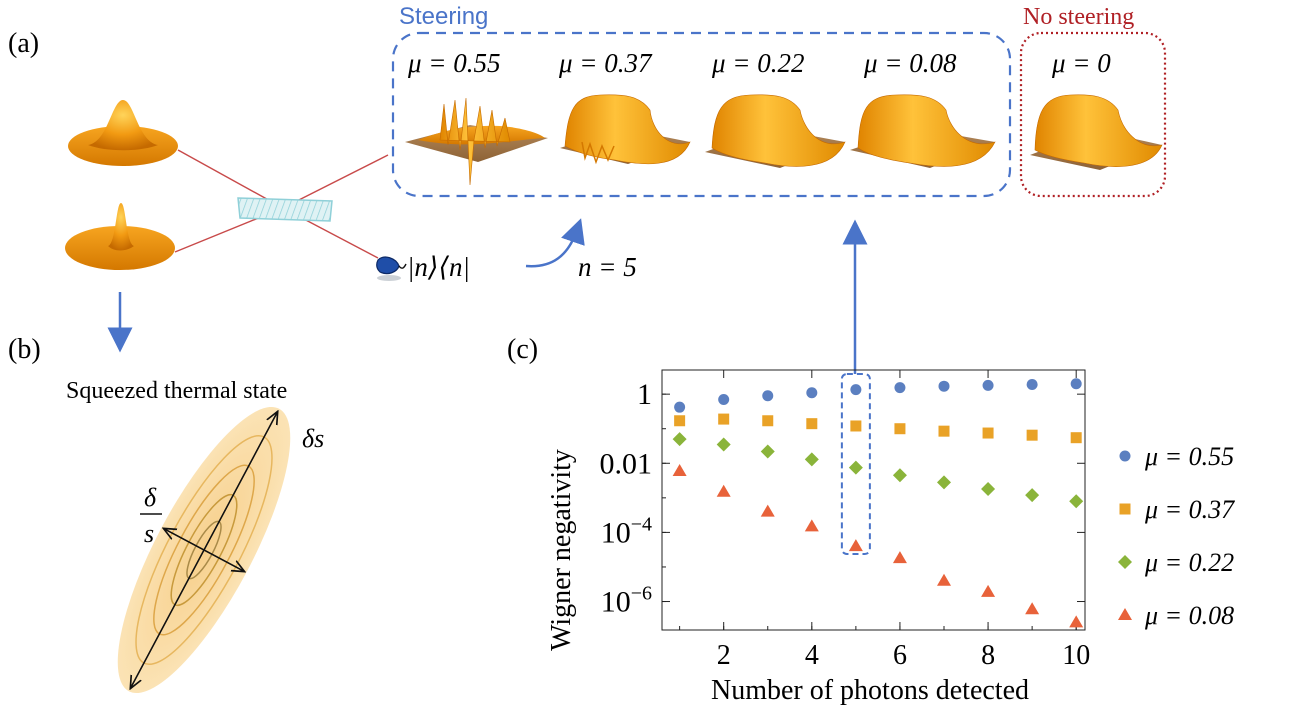 The image size is (1289, 717). I want to click on x-tick-label: 4, so click(812, 655).